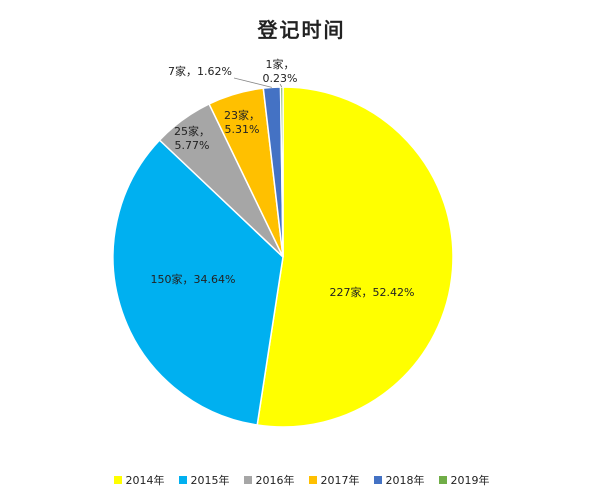 This screenshot has width=603, height=500. I want to click on slice-label-2015年: 150家，34.64%, so click(193, 279).